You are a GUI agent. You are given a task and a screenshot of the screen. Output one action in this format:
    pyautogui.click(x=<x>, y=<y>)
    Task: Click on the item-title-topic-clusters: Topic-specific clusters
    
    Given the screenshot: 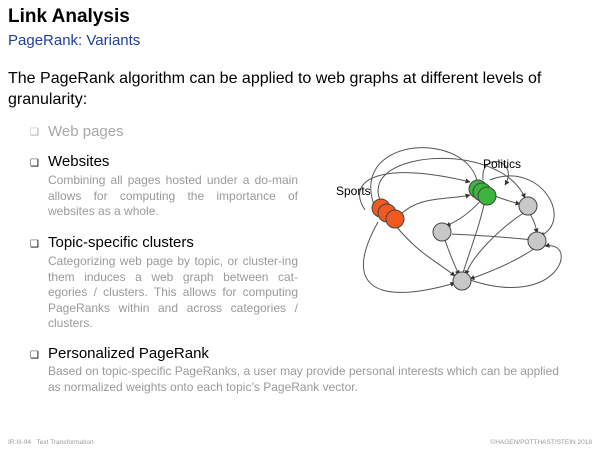 What is the action you would take?
    pyautogui.click(x=121, y=242)
    